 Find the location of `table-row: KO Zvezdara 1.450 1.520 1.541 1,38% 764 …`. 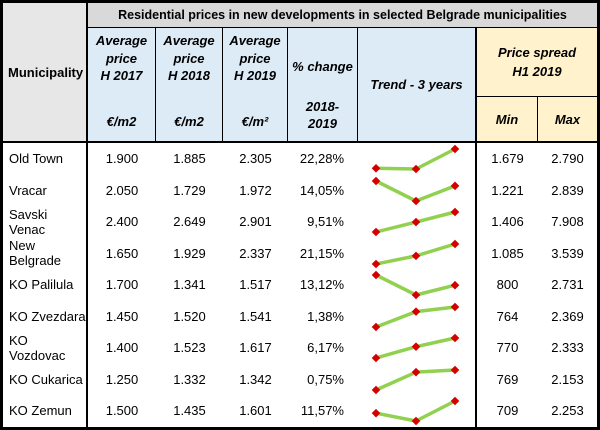

table-row: KO Zvezdara 1.450 1.520 1.541 1,38% 764 … is located at coordinates (300, 316).